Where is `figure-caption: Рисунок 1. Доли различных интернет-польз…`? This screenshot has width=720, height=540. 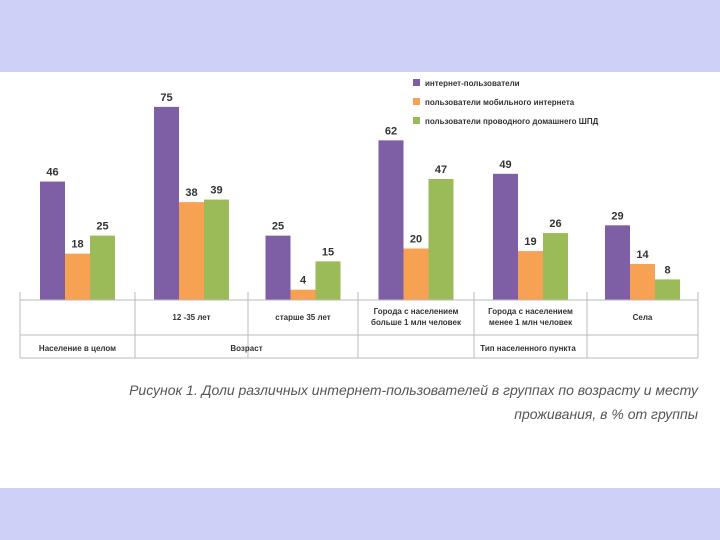
figure-caption: Рисунок 1. Доли различных интернет-польз… is located at coordinates (378, 402).